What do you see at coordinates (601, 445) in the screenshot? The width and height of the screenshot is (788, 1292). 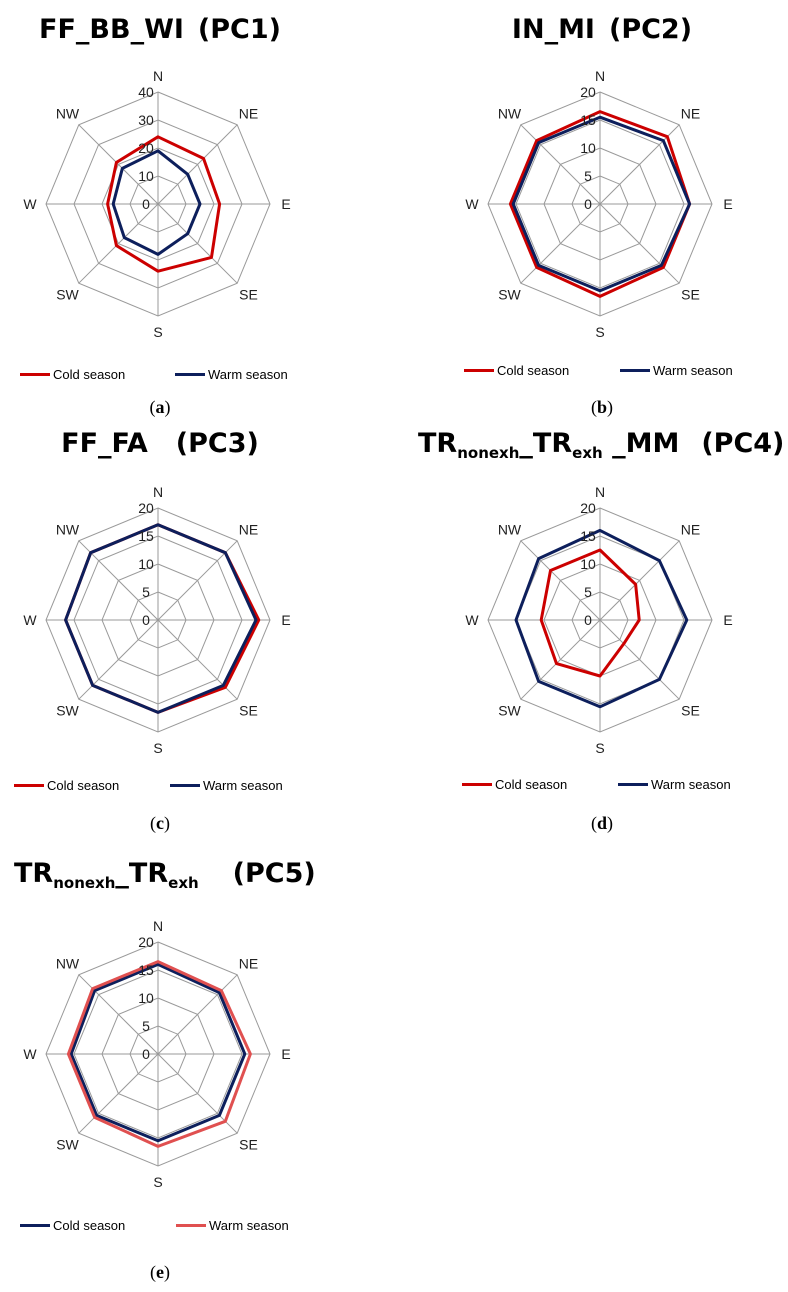 I see `chart-title: TRnonexh_TRexh _MM (PC4)` at bounding box center [601, 445].